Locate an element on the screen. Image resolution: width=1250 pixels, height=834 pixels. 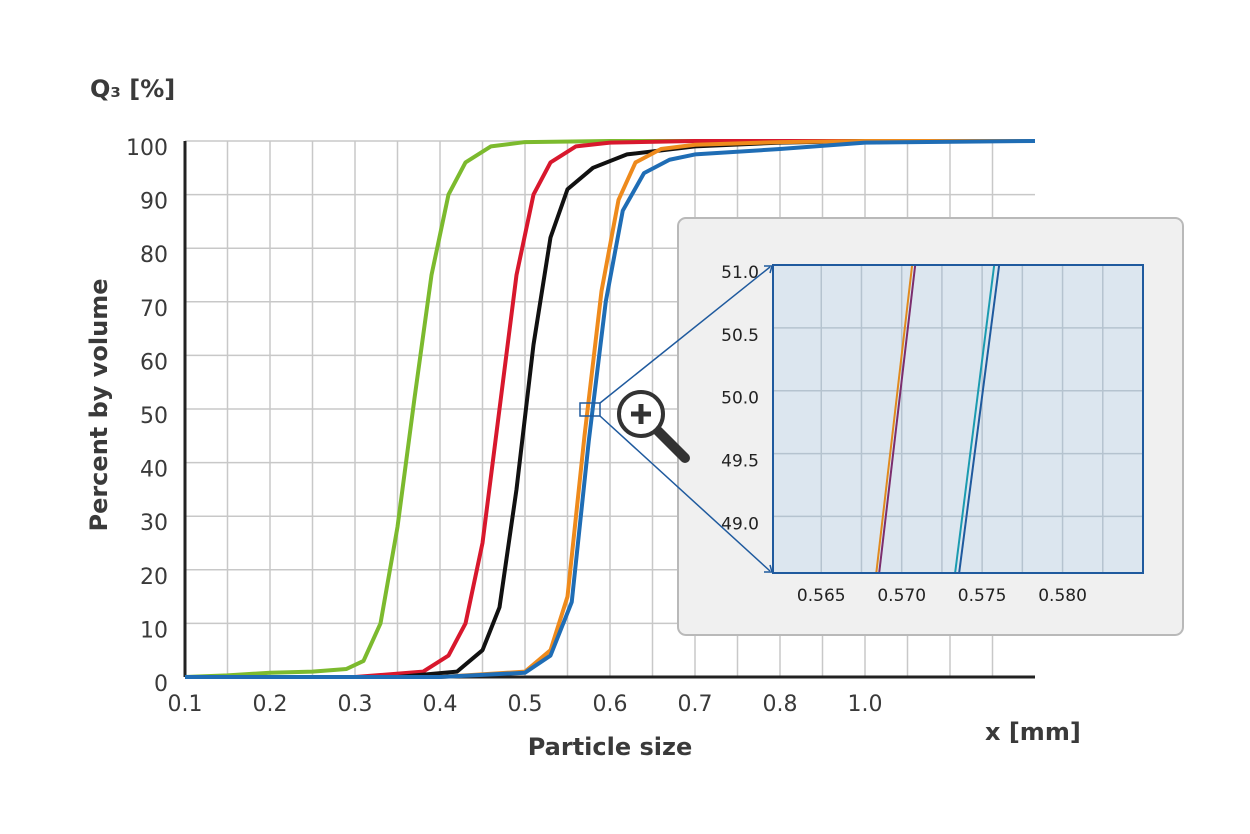
x-tick-label: 1.0 is located at coordinates (865, 704).